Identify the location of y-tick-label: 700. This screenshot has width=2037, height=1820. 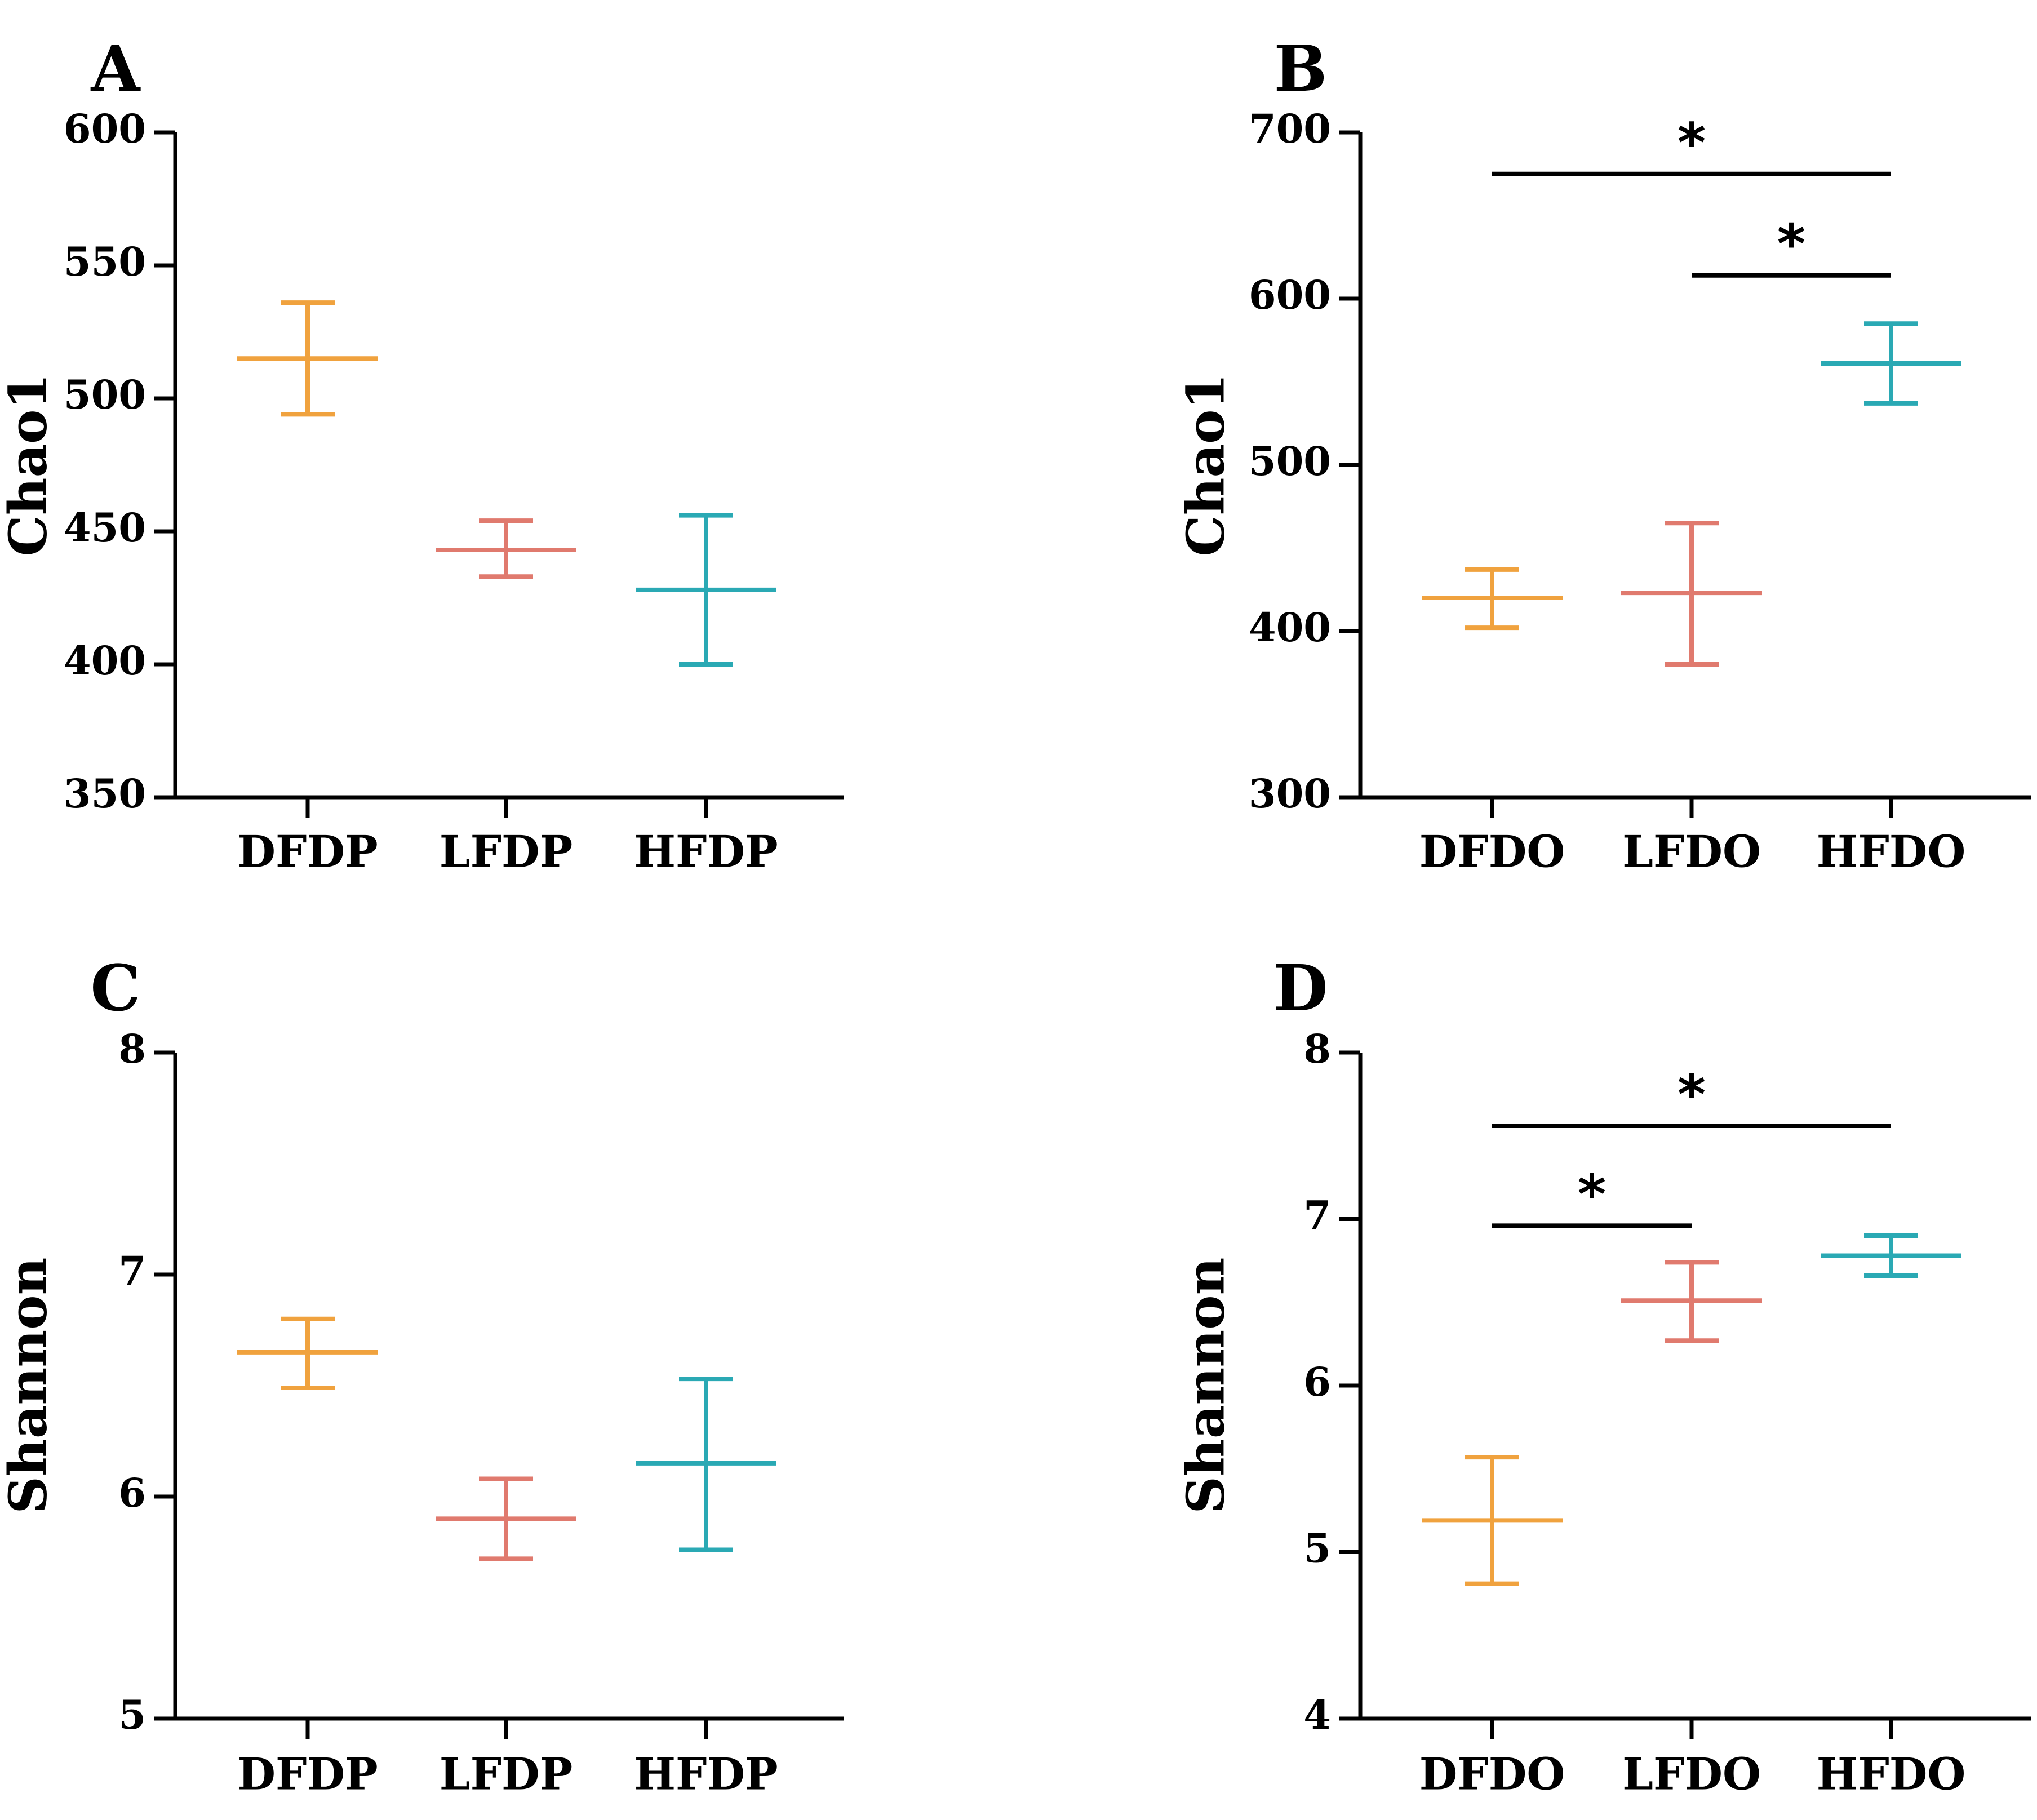
(1290, 128).